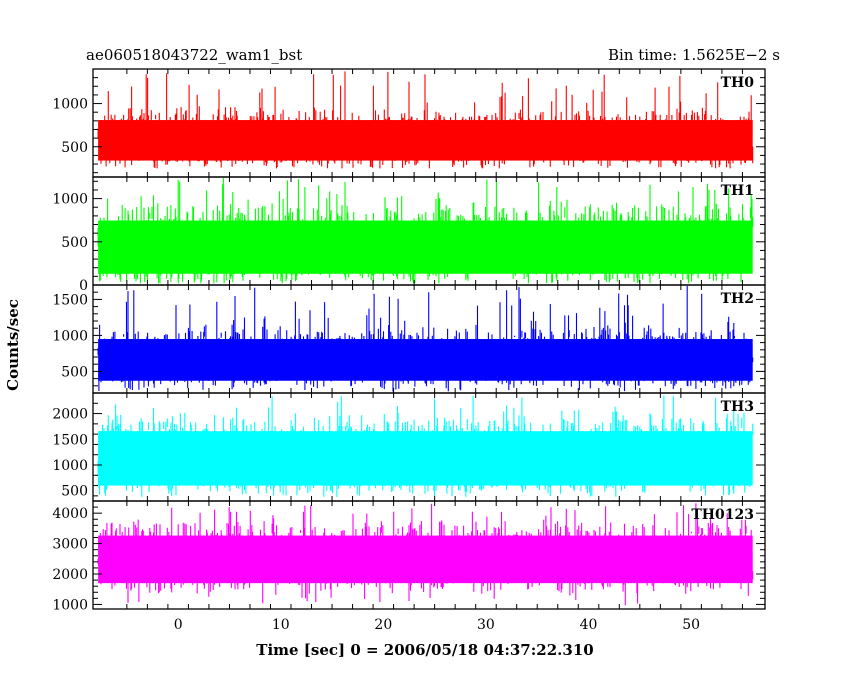  I want to click on header-bin-time: Bin time: 1.5625E−2 s, so click(694, 55).